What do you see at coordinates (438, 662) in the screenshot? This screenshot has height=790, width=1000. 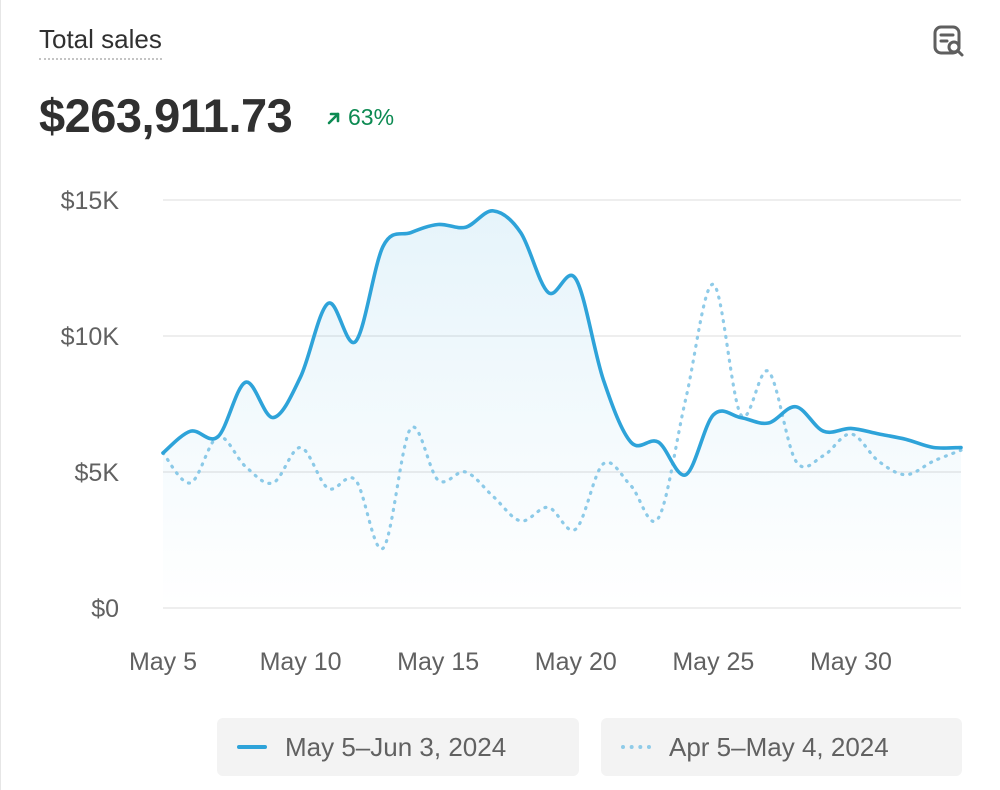 I see `x-tick-label: May 15` at bounding box center [438, 662].